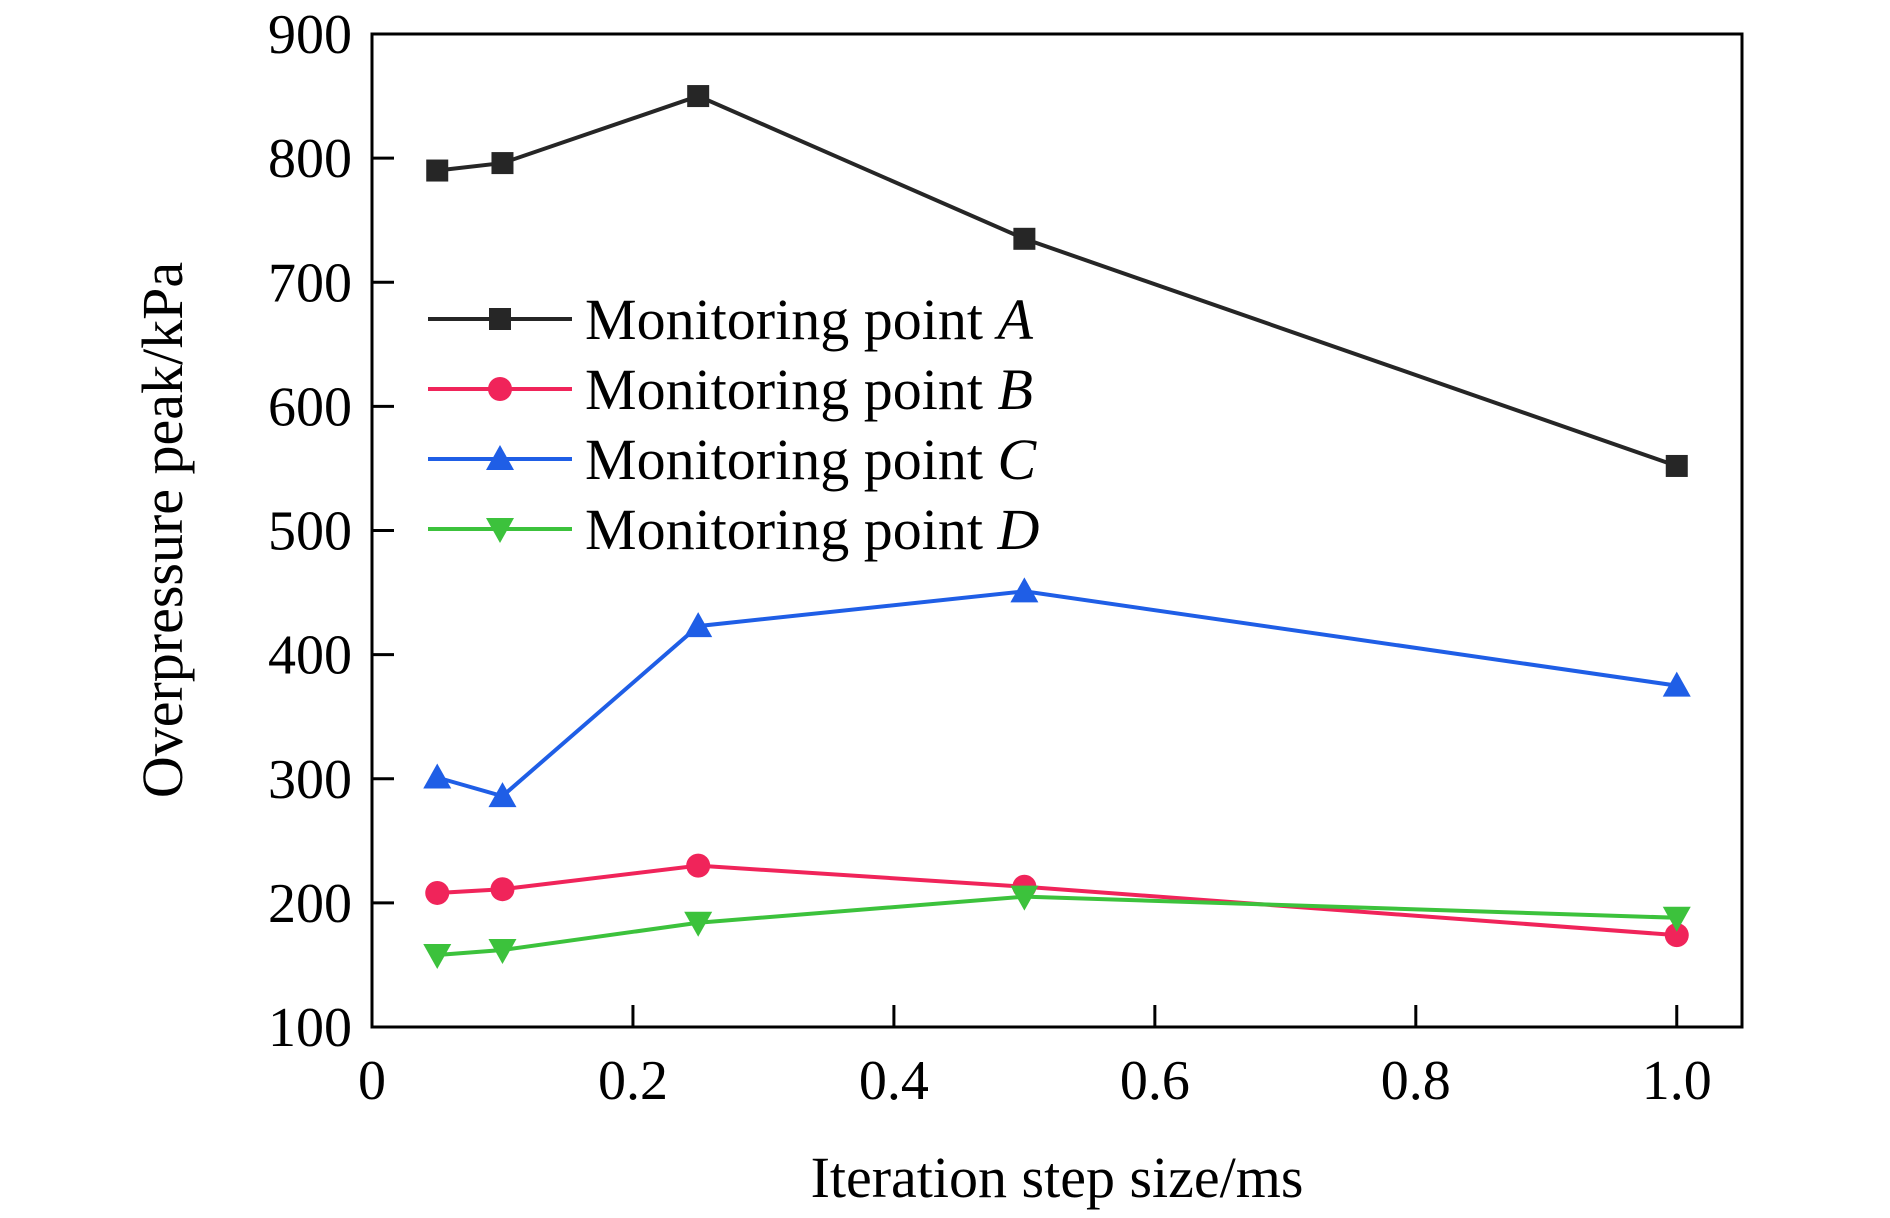 The width and height of the screenshot is (1890, 1218). I want to click on y-tick-label: 300, so click(310, 780).